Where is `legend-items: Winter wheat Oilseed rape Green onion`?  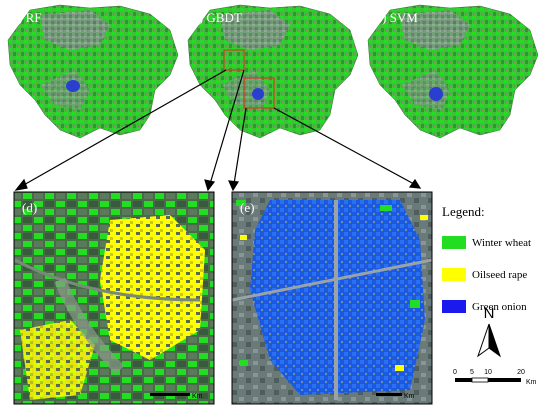 legend-items: Winter wheat Oilseed rape Green onion is located at coordinates (495, 268).